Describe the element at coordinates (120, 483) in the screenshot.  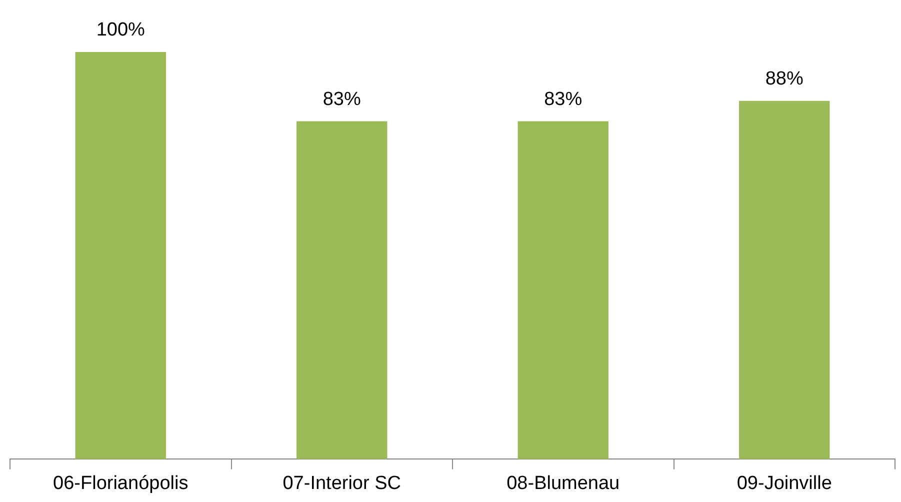
I see `x-tick-label: 06-Florianópolis` at that location.